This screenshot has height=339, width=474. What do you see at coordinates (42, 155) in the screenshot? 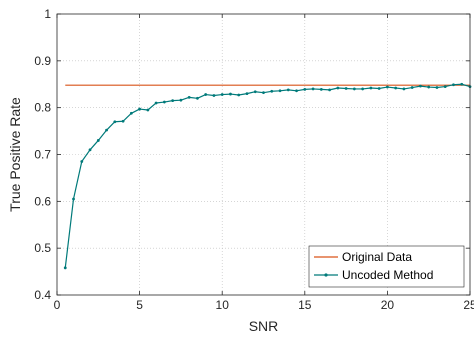
I see `y-tick-label: 0.7` at bounding box center [42, 155].